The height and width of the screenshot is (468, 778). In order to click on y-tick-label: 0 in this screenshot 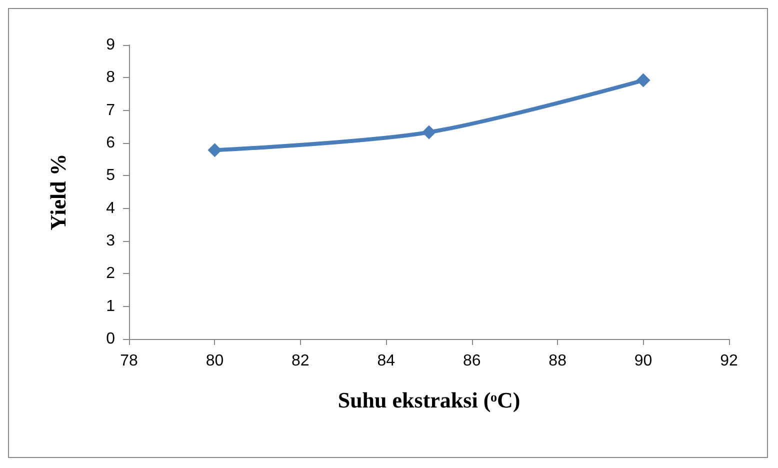, I will do `click(111, 339)`.